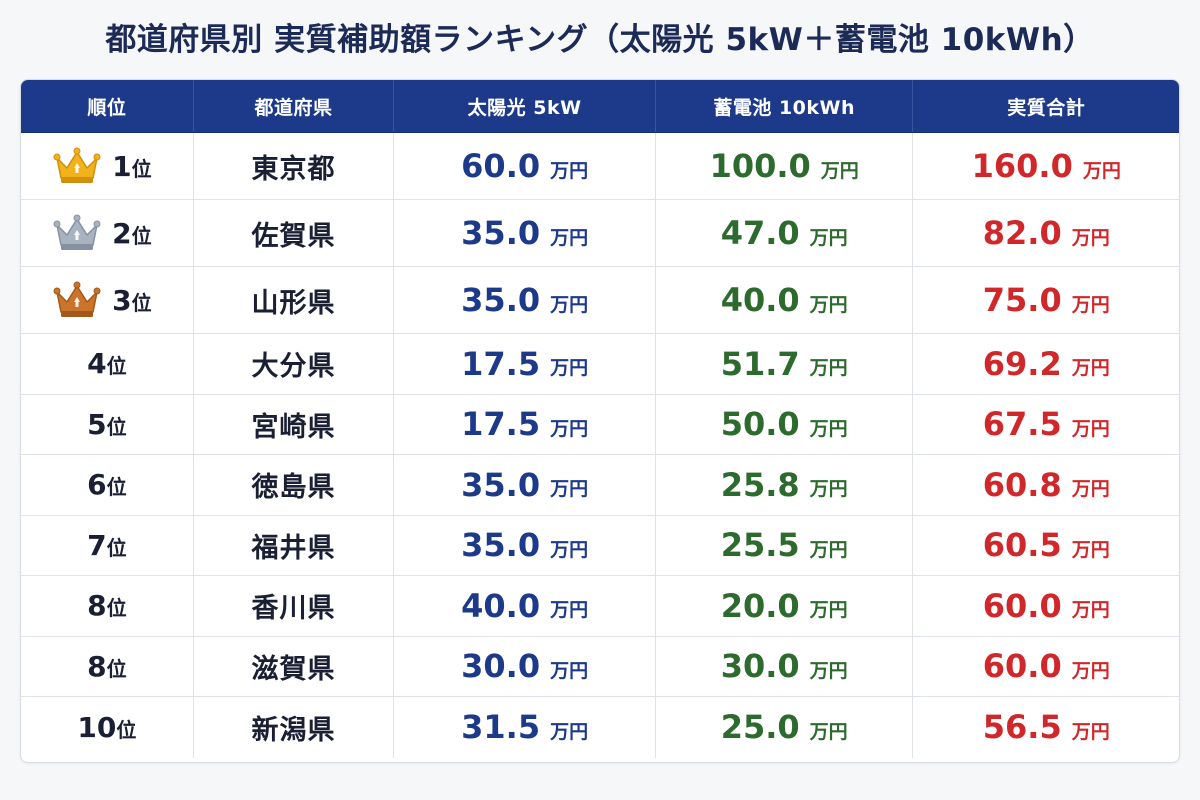  What do you see at coordinates (760, 484) in the screenshot?
I see `battery-value: 25.8` at bounding box center [760, 484].